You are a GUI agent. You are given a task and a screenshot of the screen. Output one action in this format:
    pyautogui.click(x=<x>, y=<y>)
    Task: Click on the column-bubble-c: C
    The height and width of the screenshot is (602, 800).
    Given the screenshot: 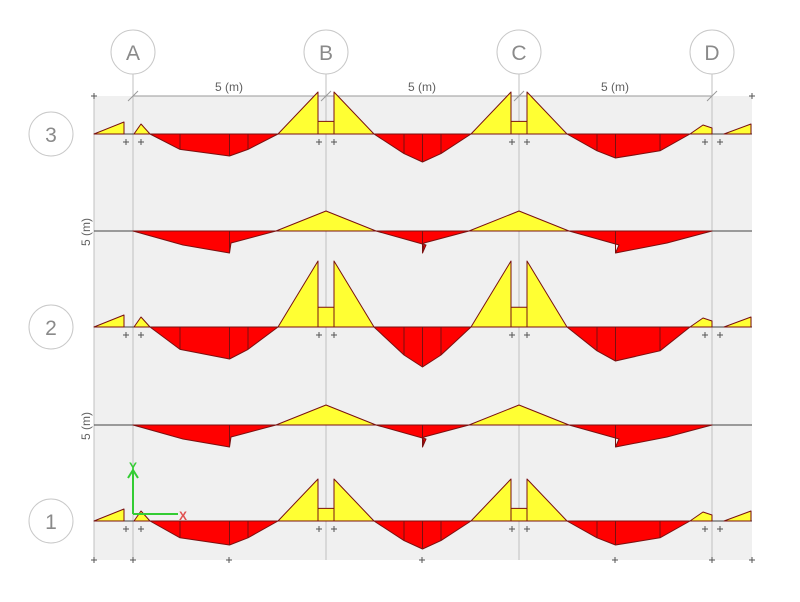 What is the action you would take?
    pyautogui.click(x=519, y=52)
    